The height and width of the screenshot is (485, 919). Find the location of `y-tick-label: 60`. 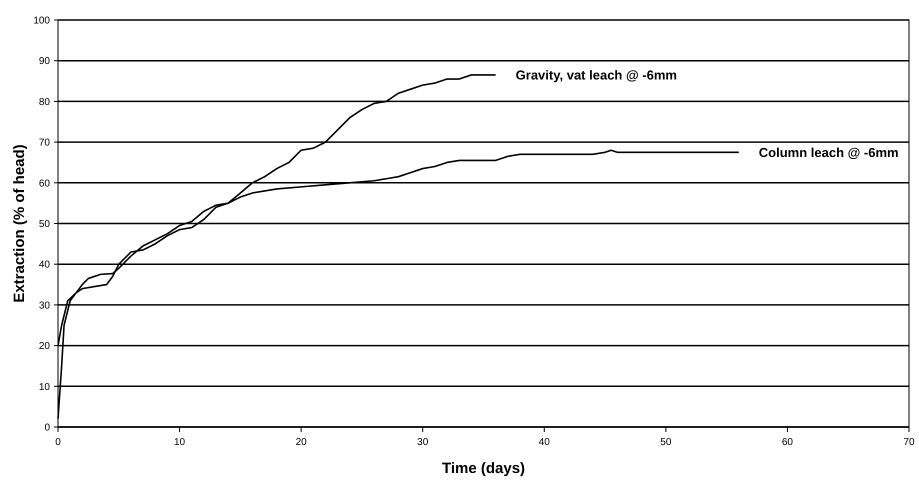

y-tick-label: 60 is located at coordinates (44, 184).